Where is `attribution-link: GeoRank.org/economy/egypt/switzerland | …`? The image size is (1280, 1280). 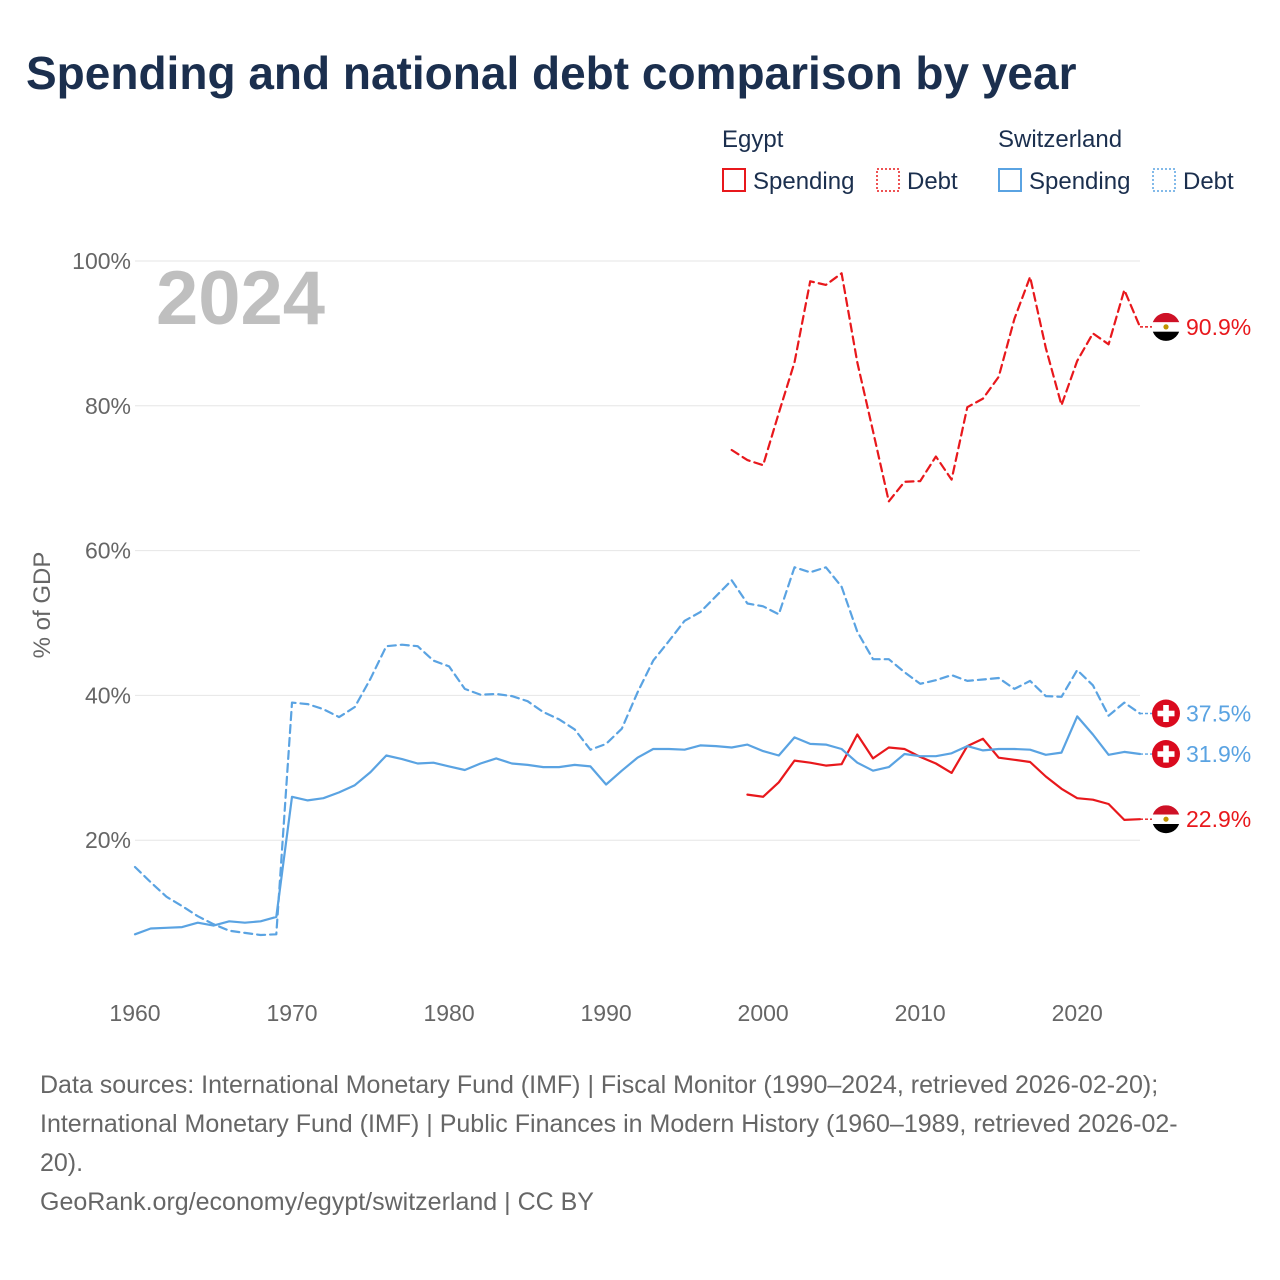 attribution-link: GeoRank.org/economy/egypt/switzerland | … is located at coordinates (317, 1202).